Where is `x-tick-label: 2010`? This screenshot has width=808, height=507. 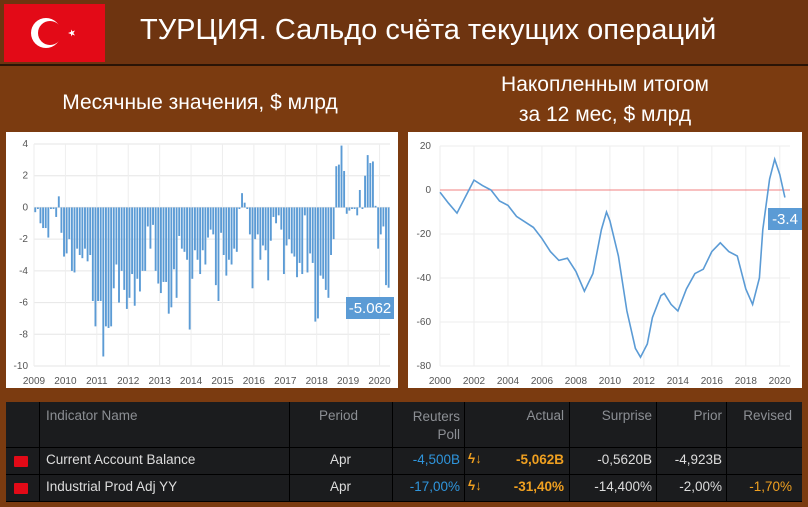
x-tick-label: 2010 is located at coordinates (610, 381).